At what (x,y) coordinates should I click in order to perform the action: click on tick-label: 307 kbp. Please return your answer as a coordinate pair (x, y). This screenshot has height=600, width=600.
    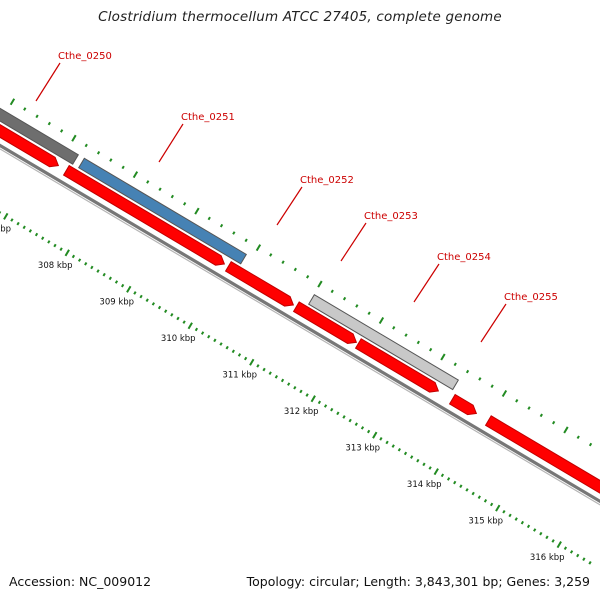
    Looking at the image, I should click on (5, 230).